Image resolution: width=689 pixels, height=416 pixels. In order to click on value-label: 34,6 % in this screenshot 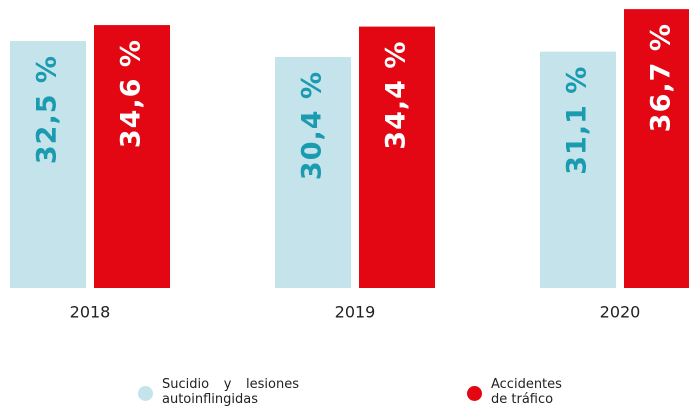, I will do `click(131, 93)`.